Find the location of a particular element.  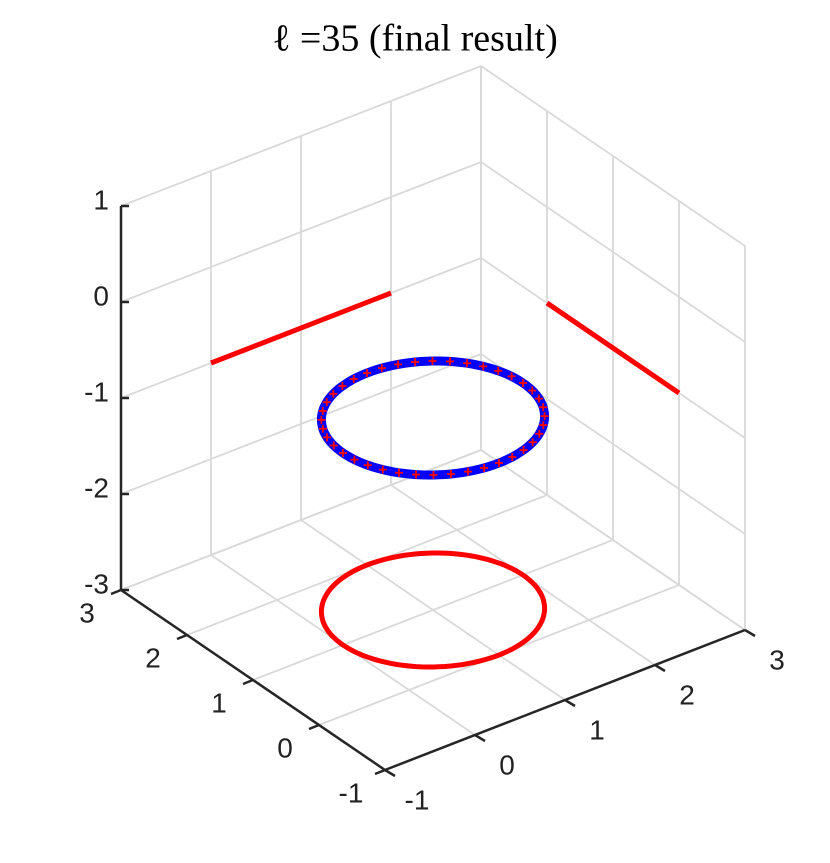

y-tick-label: 1 is located at coordinates (219, 702).